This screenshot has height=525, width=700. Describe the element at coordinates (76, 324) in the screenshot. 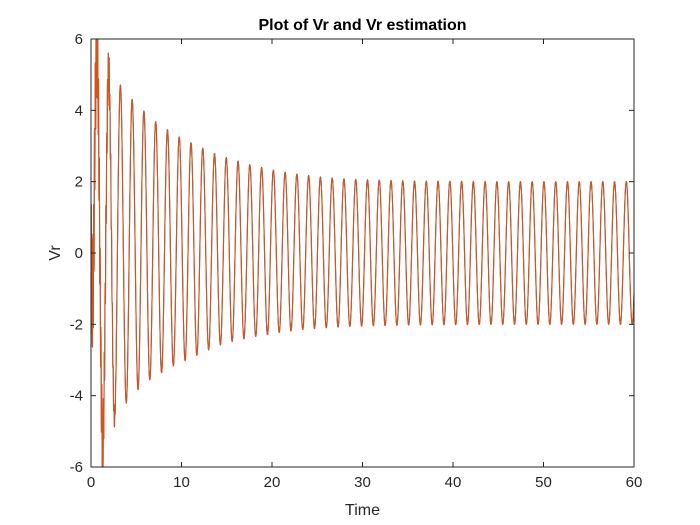

I see `y-tick-label: -2` at that location.